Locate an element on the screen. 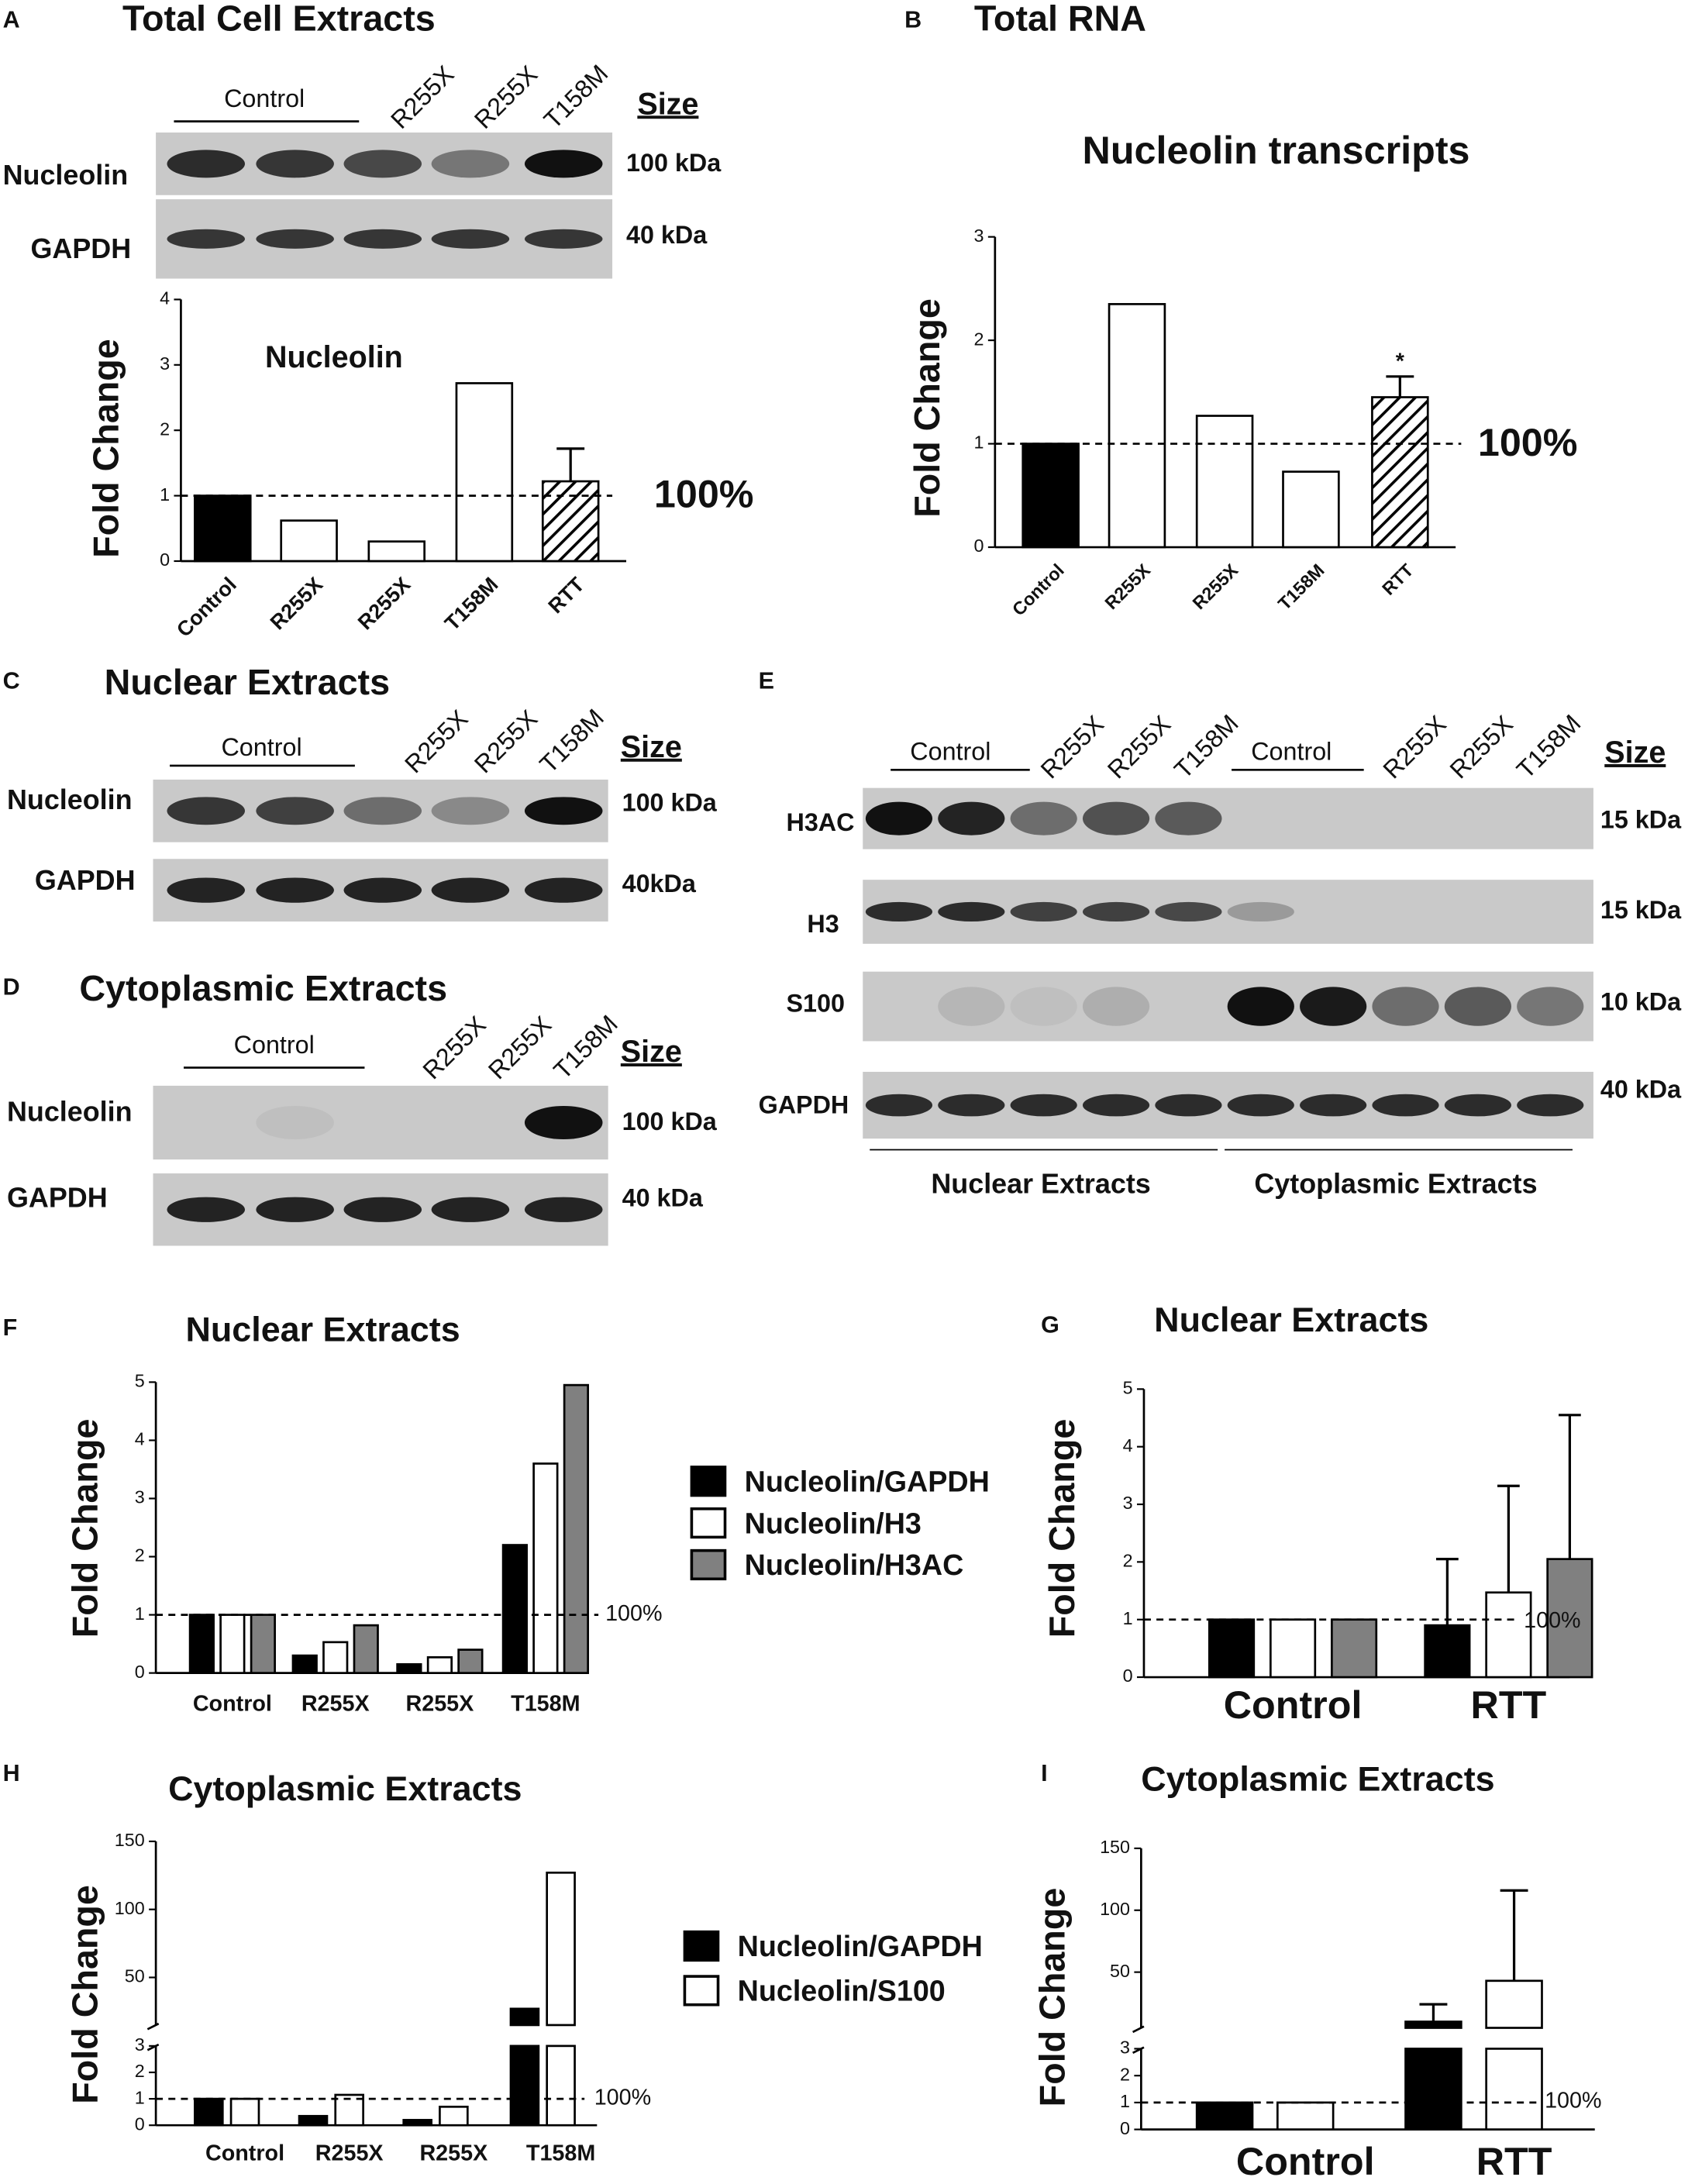 This screenshot has width=1695, height=2184. legend-swatch is located at coordinates (708, 1565).